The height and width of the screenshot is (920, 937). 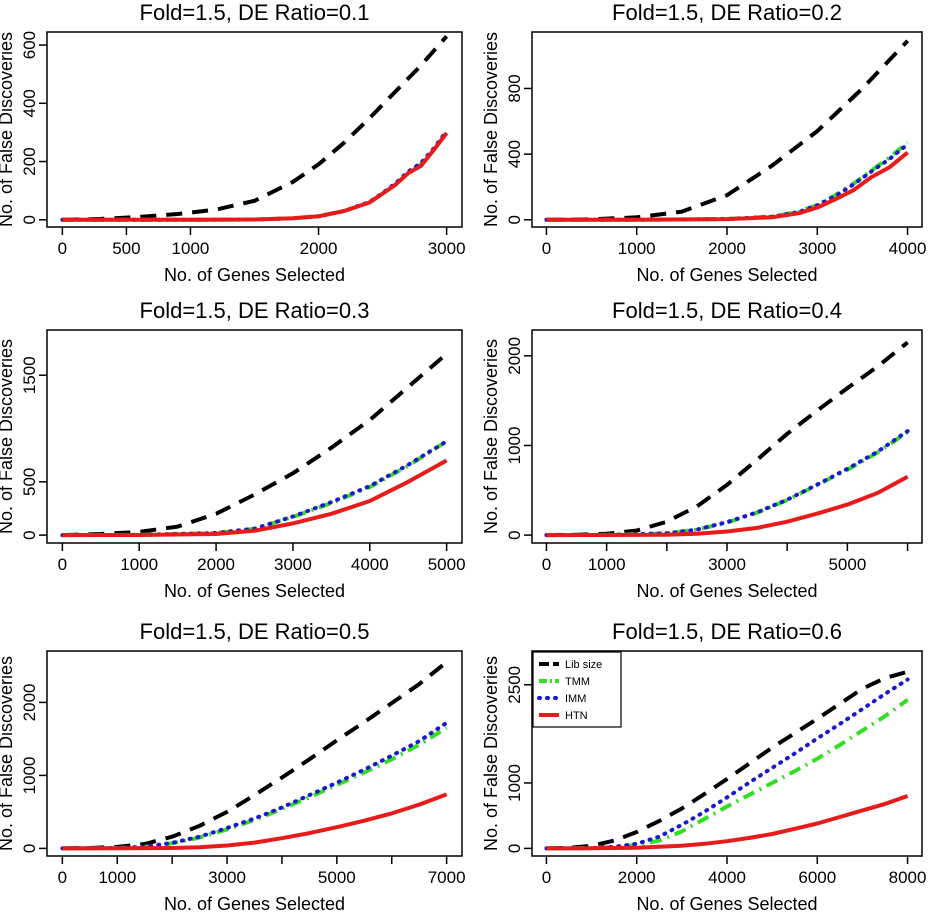 I want to click on y-tick-label: 600, so click(x=29, y=45).